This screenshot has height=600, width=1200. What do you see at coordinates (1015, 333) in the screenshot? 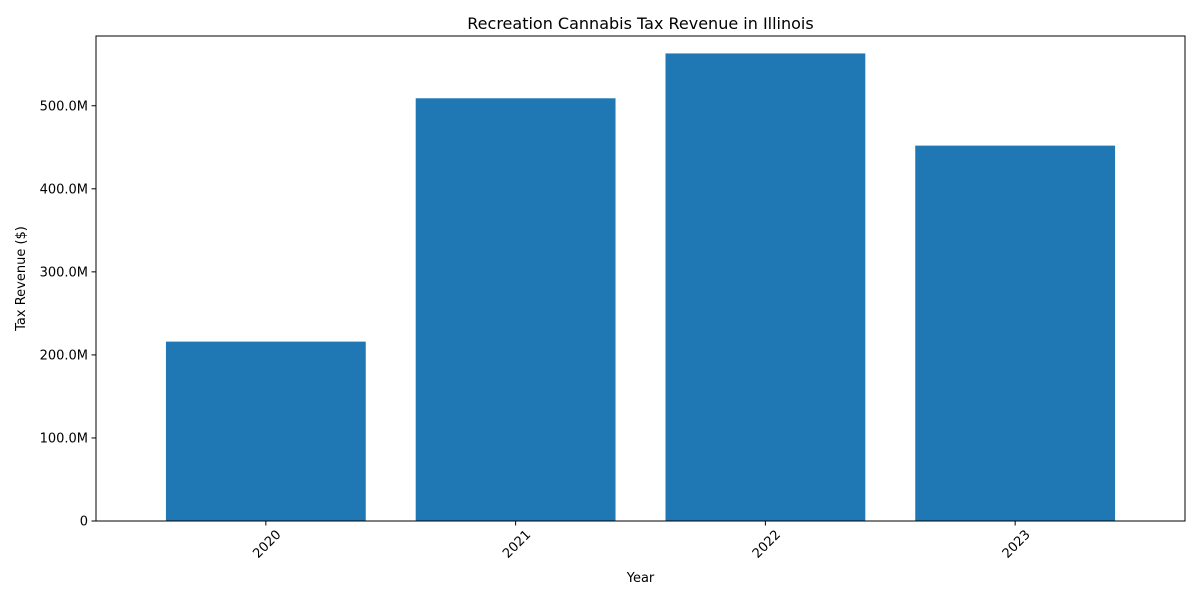
I see `bar-2023` at bounding box center [1015, 333].